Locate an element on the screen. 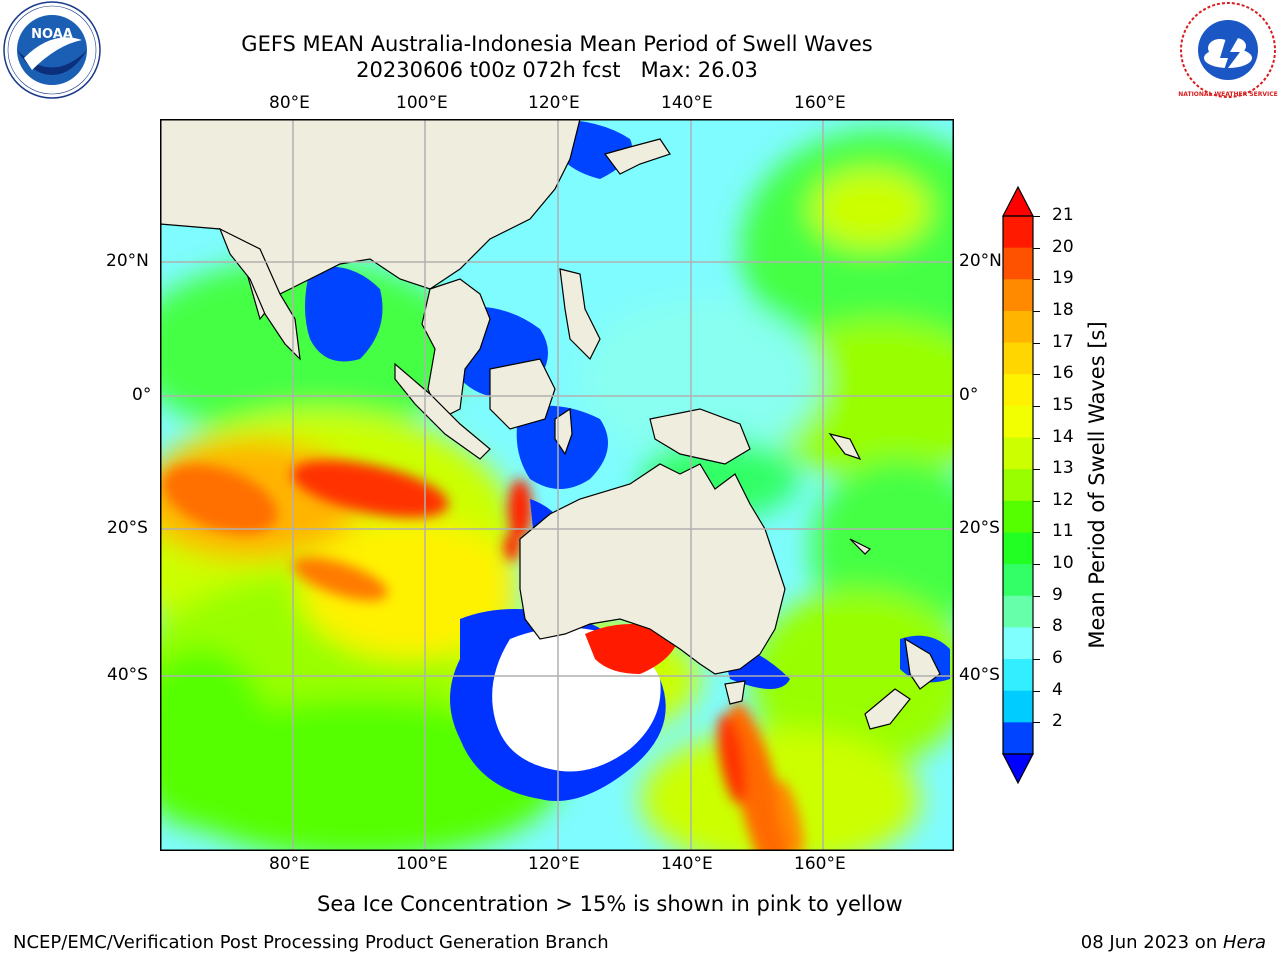 This screenshot has width=1280, height=960. noaa-logo: NOAA is located at coordinates (52, 50).